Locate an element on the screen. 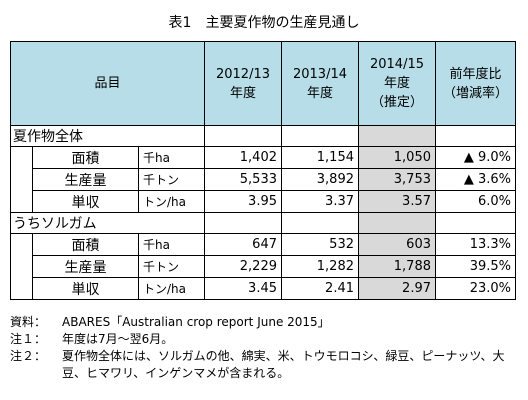 The height and width of the screenshot is (400, 528). value-yoy: ▲ 9.0% is located at coordinates (475, 157).